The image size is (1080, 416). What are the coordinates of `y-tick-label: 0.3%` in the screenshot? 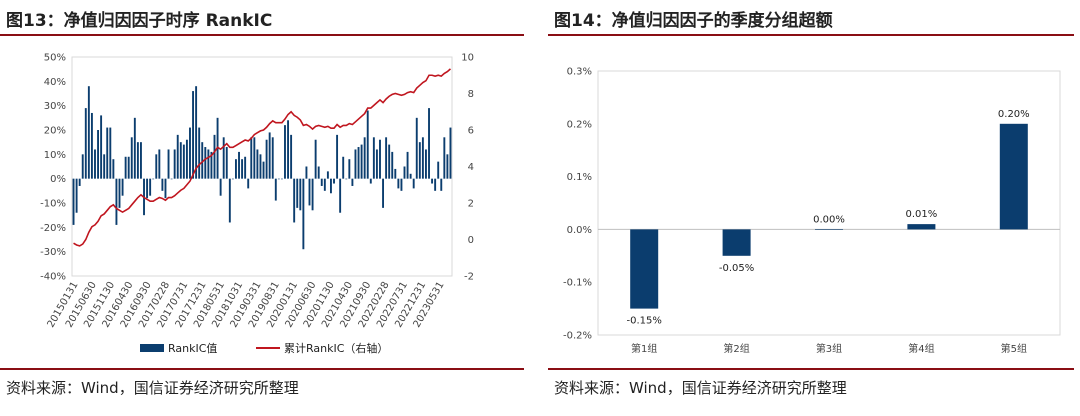 It's located at (579, 72).